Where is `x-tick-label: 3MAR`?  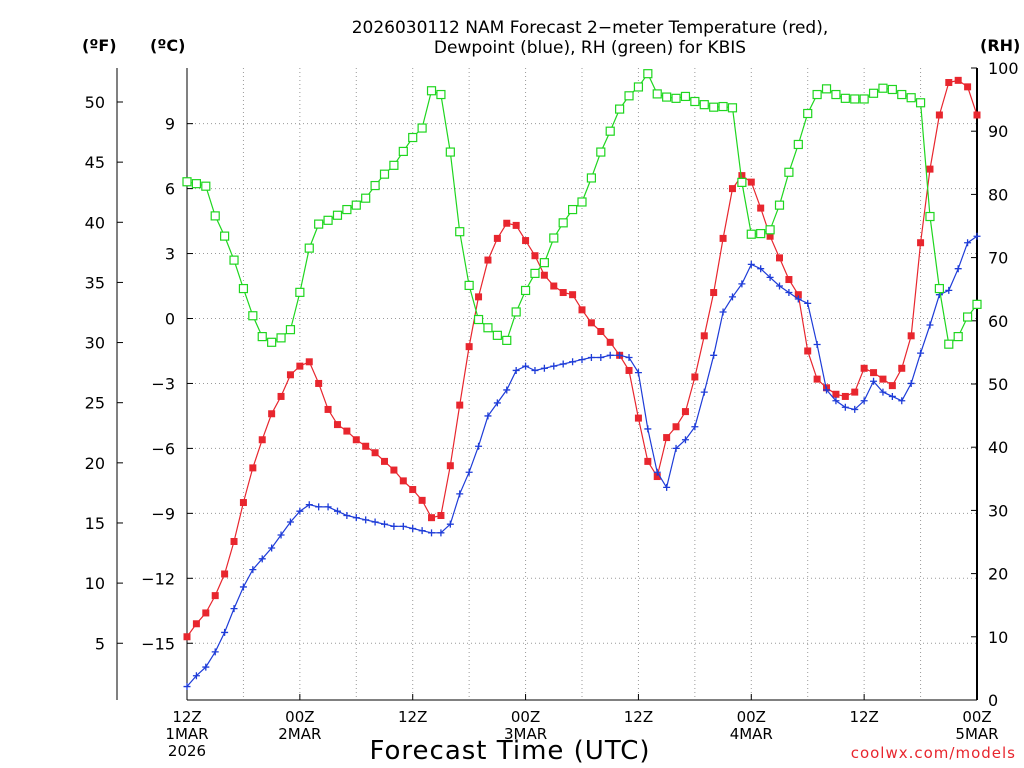
x-tick-label: 3MAR is located at coordinates (525, 734).